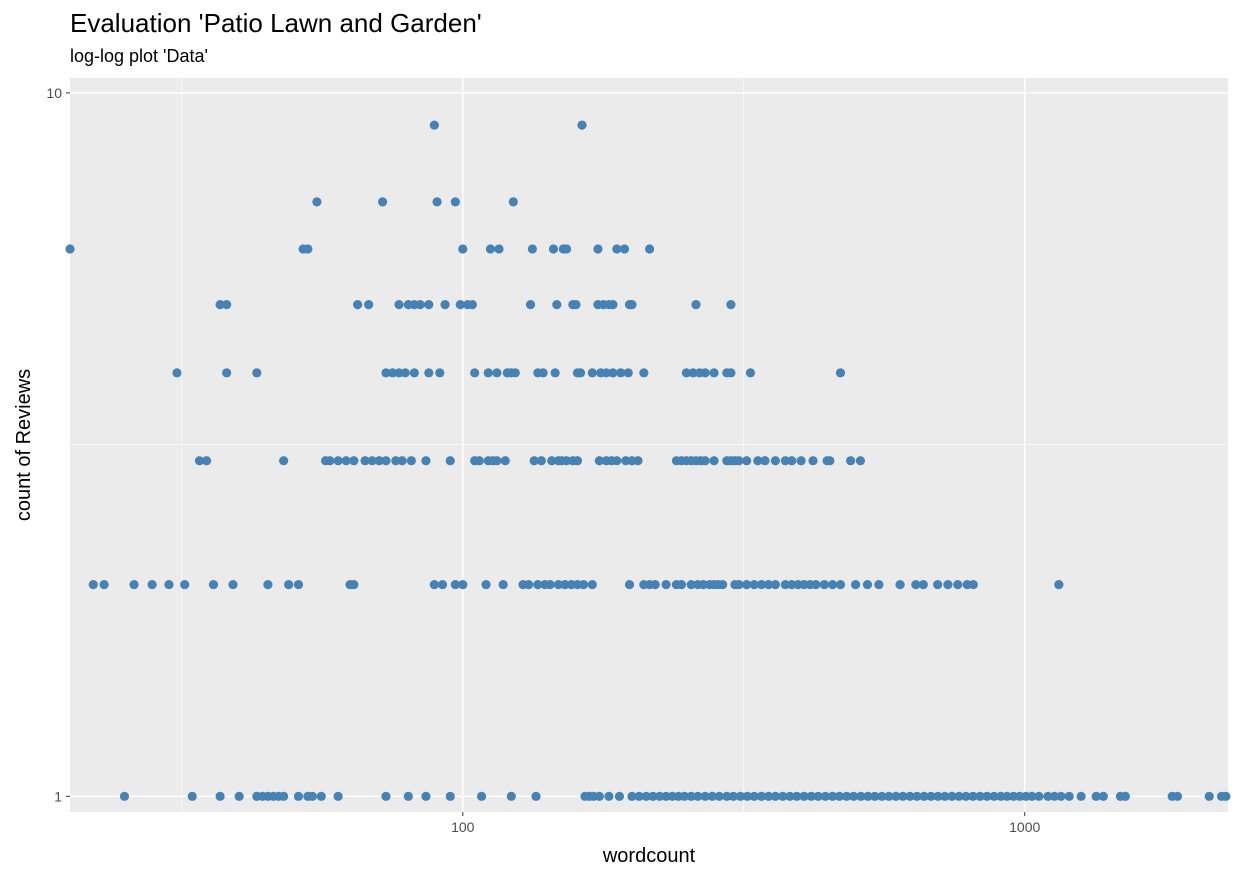 The image size is (1240, 874). I want to click on y-tick-label: 1, so click(58, 796).